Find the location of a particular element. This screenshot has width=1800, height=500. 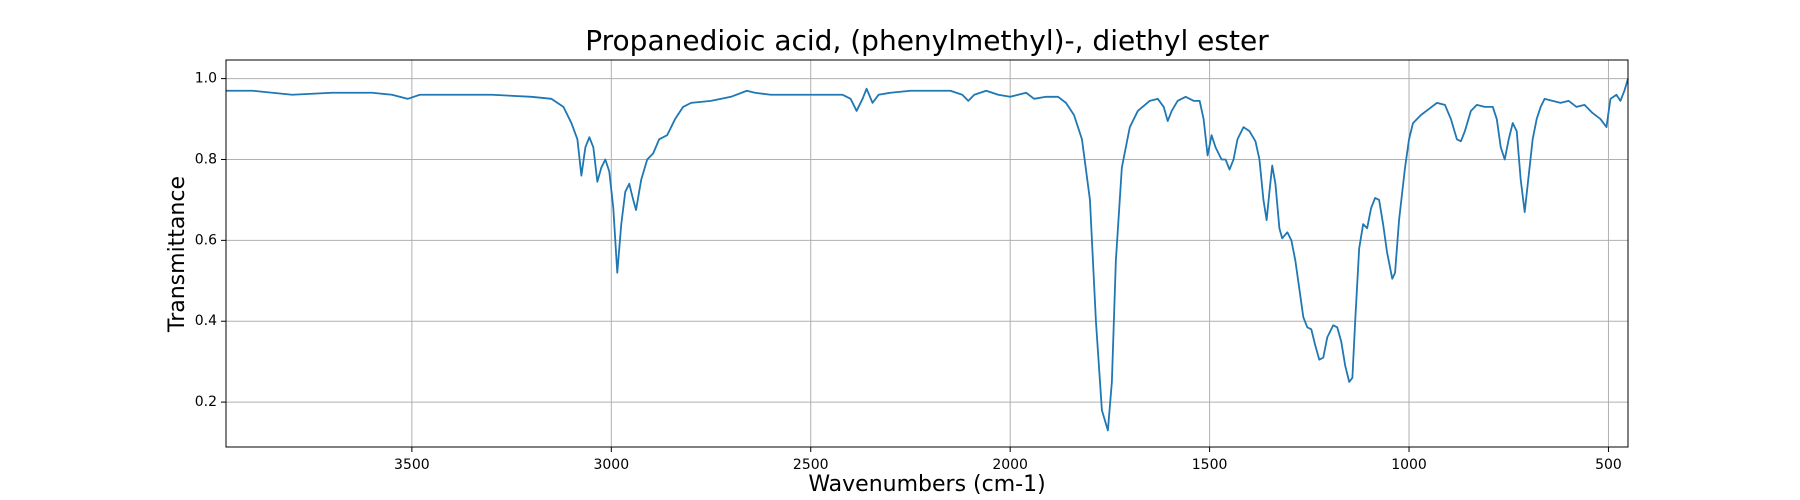

x-tick-label: 1500 is located at coordinates (1210, 465).